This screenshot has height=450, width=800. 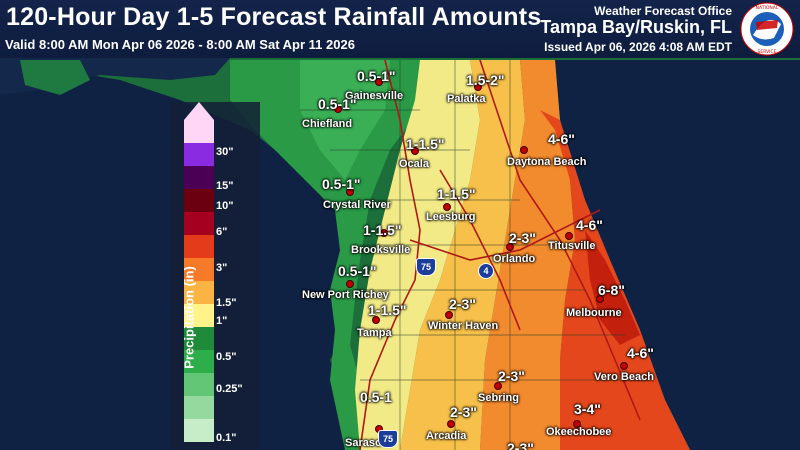 I want to click on city-label: Arcadia, so click(x=446, y=436).